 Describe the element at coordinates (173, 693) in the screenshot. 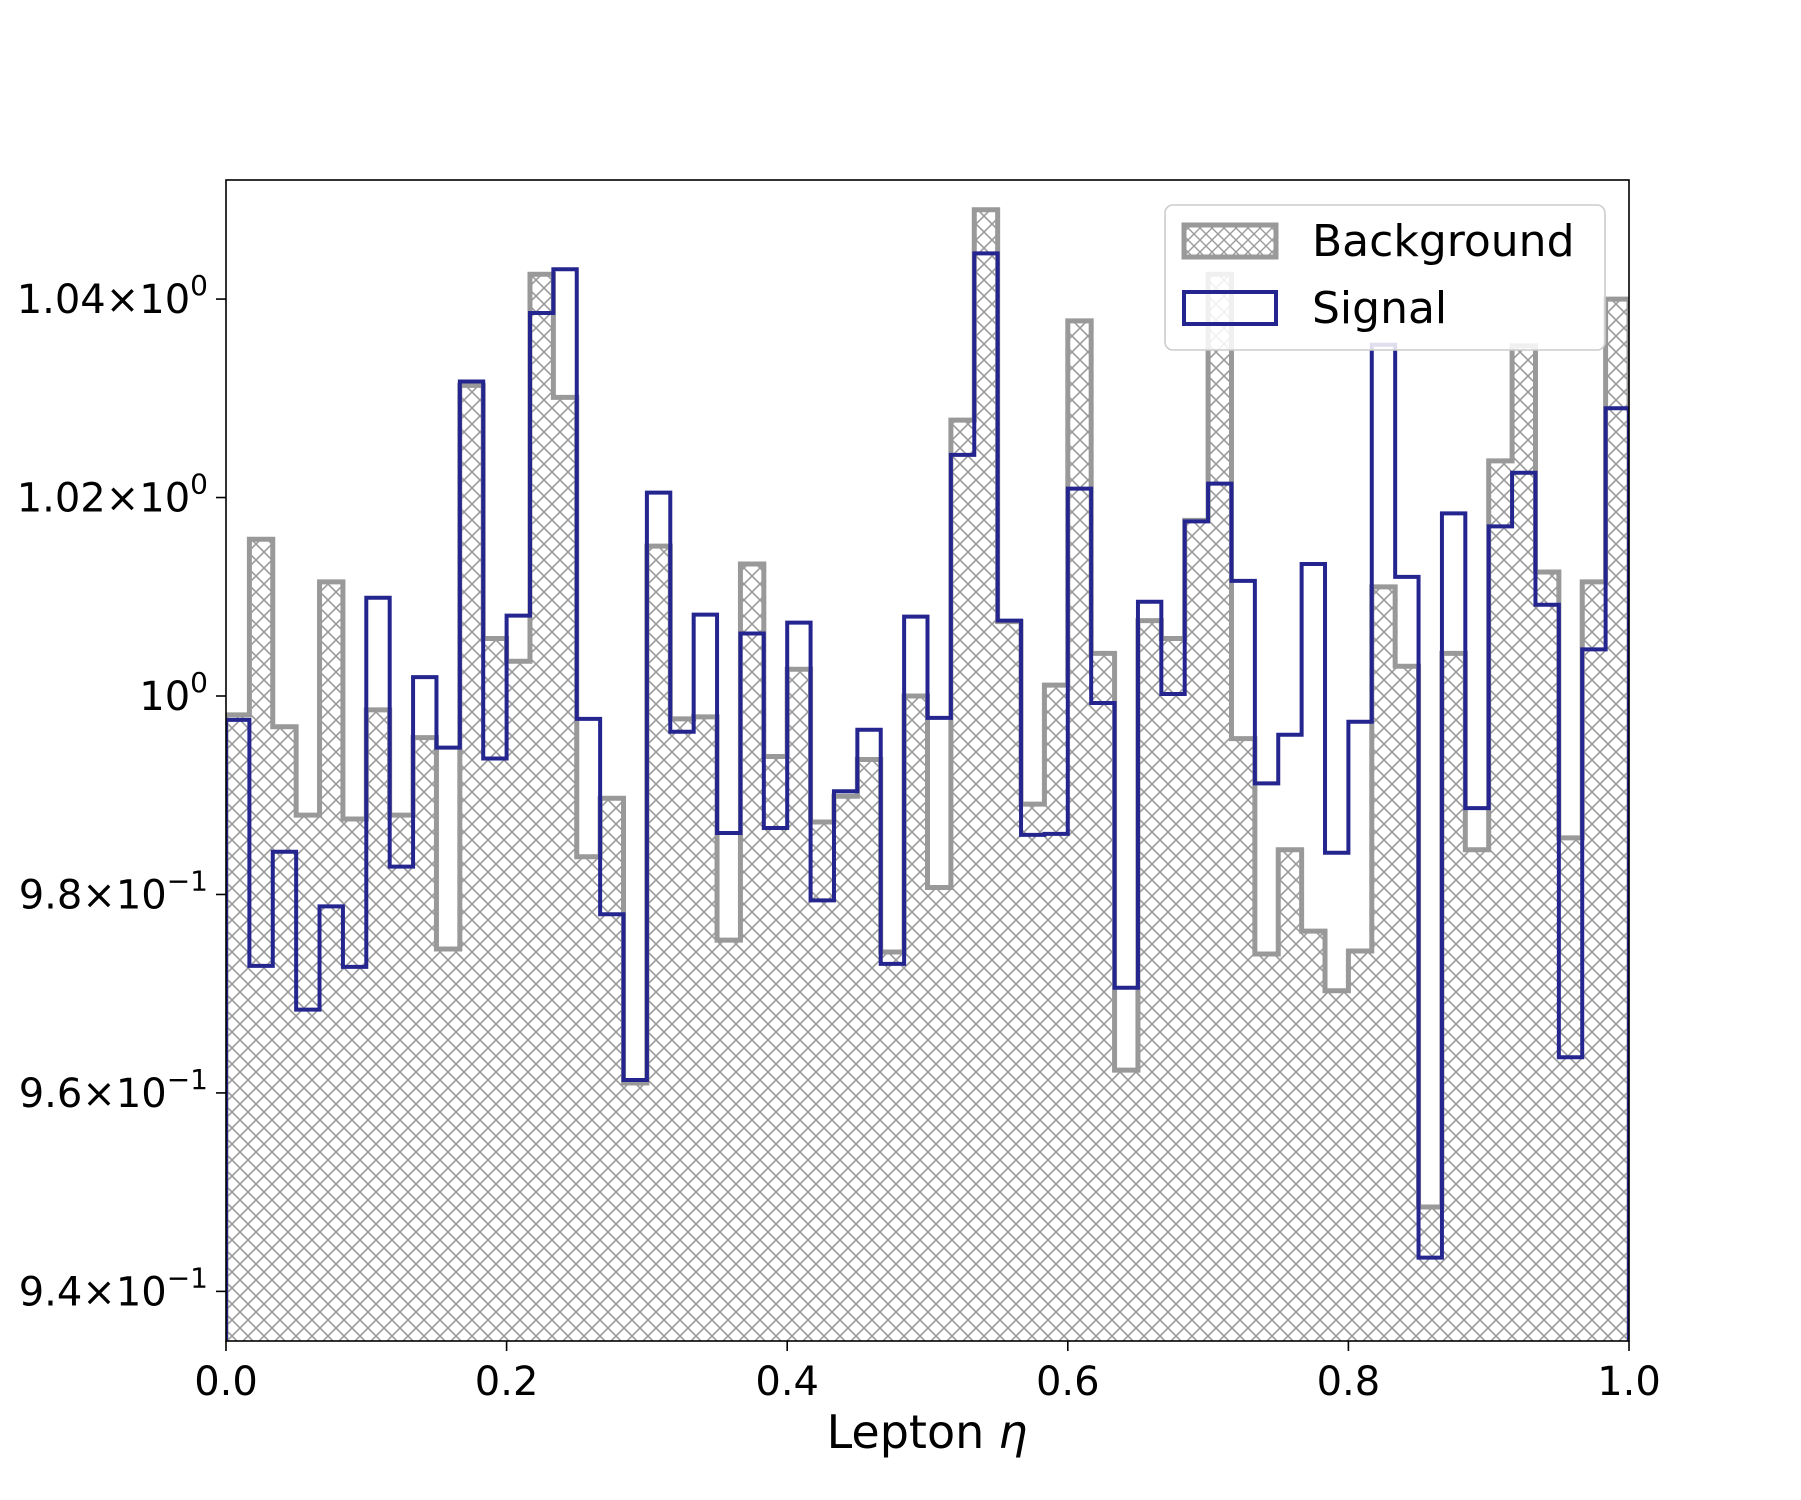

I see `y-tick-label-3: 100` at that location.